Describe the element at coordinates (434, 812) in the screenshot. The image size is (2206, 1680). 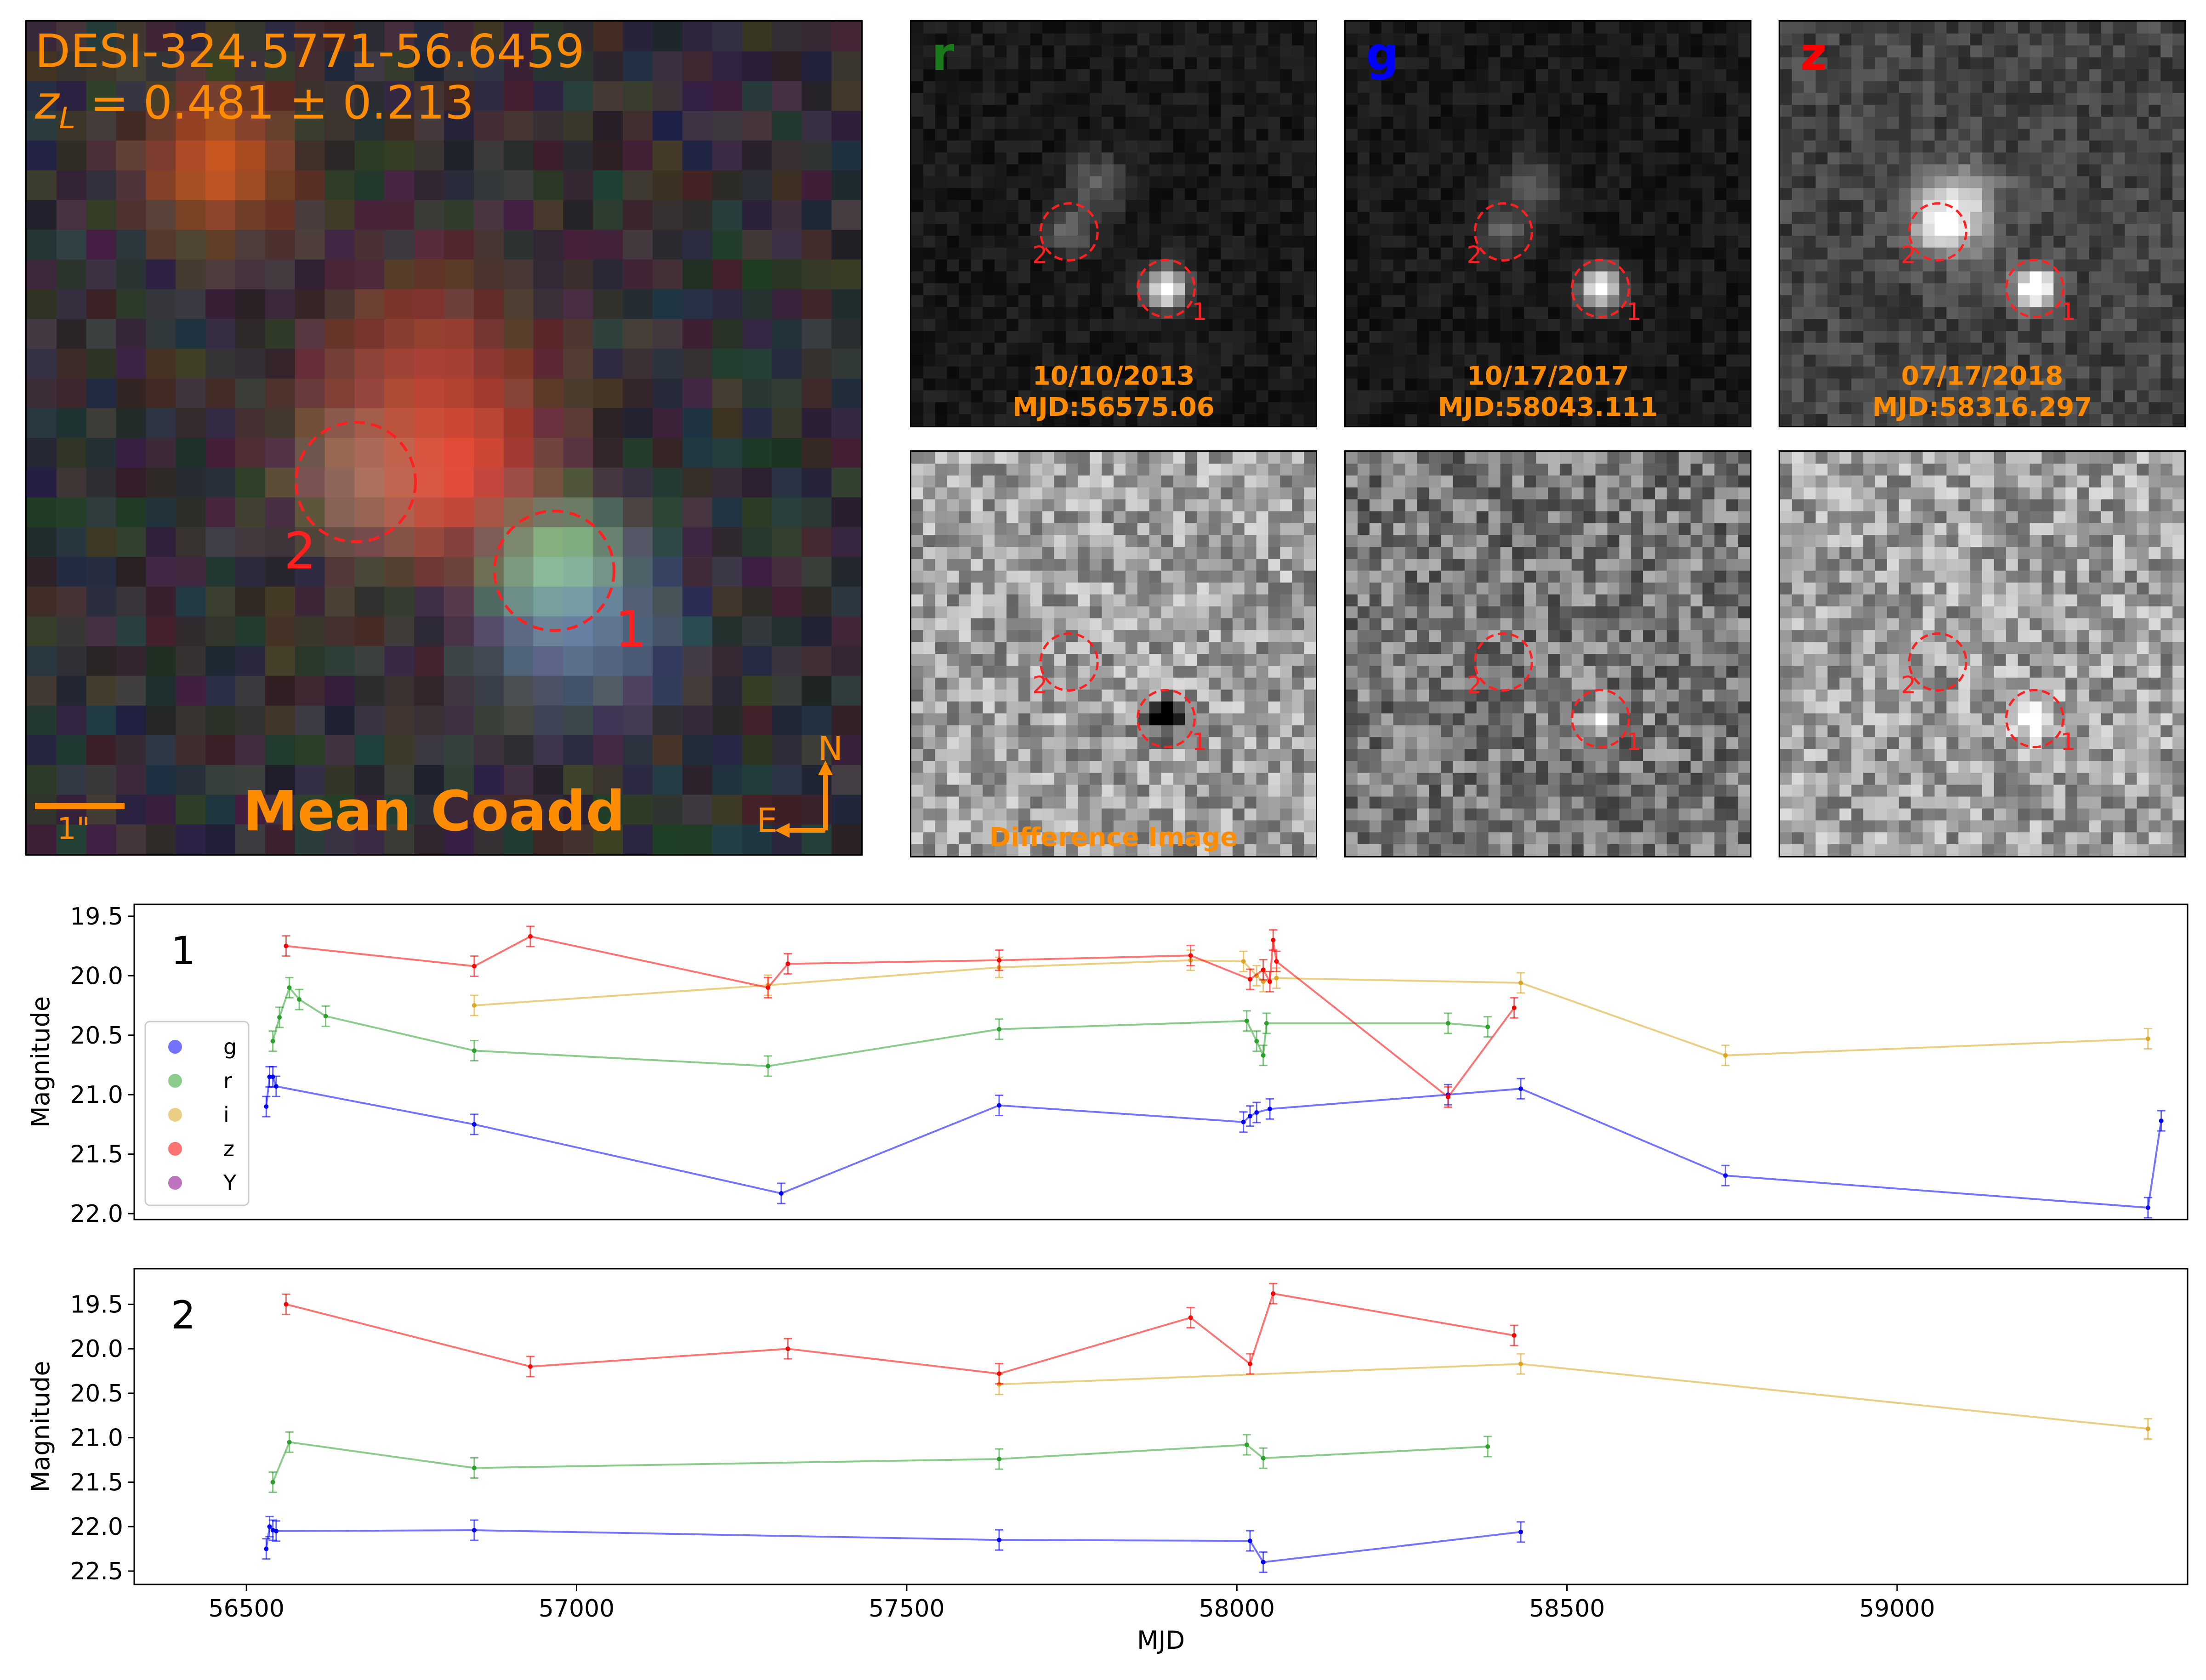
I see `coadd-title: Mean Coadd` at that location.